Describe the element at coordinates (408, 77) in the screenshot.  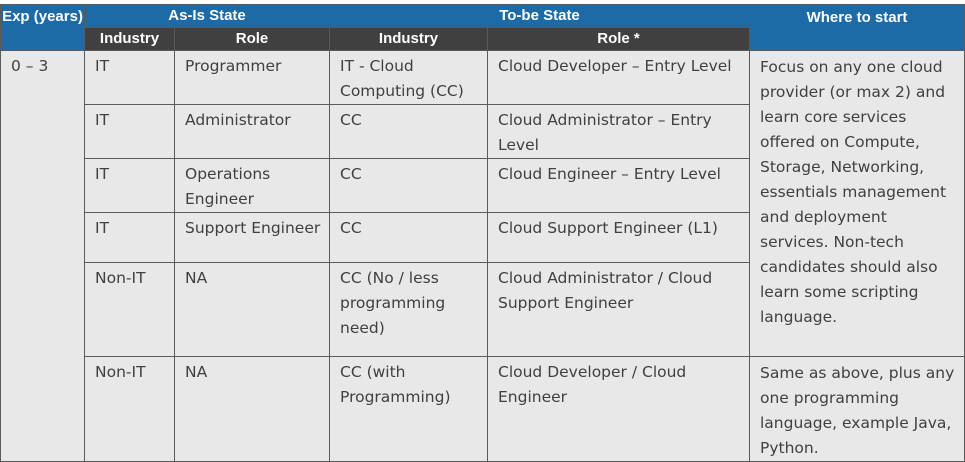
I see `to-be-industry-cell: IT - Cloud Computing (CC)` at that location.